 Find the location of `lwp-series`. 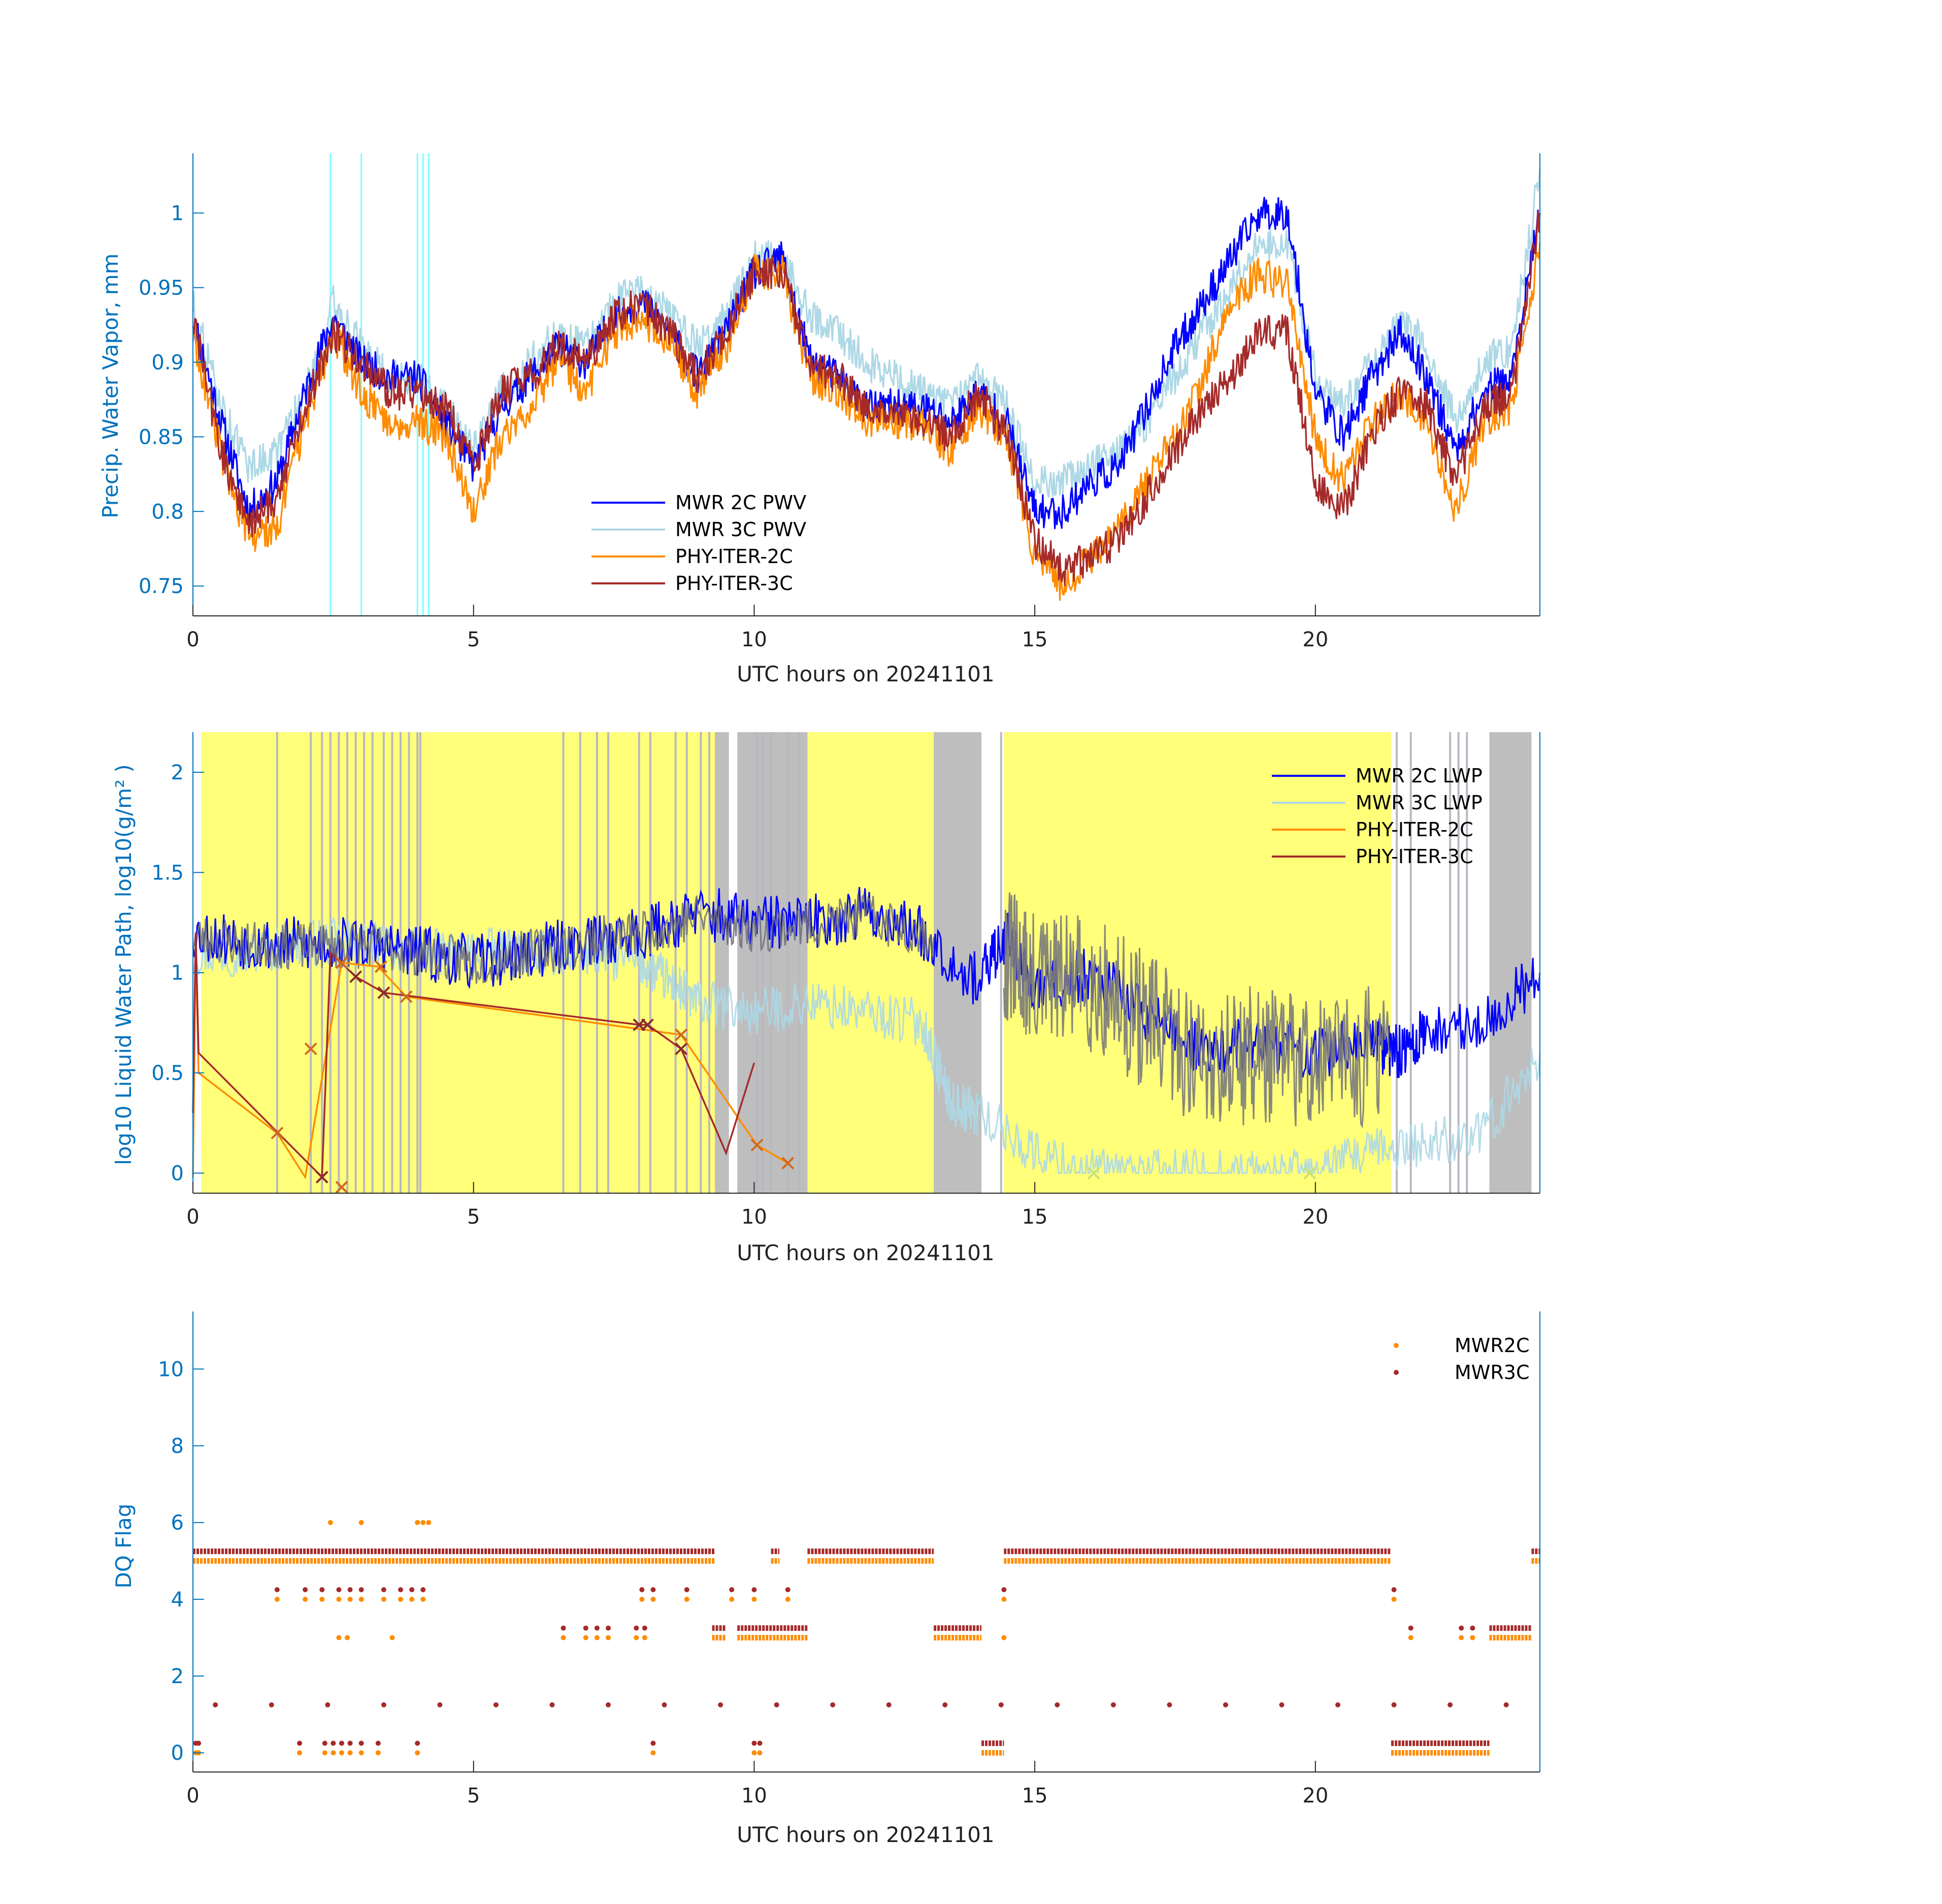

lwp-series is located at coordinates (866, 1041).